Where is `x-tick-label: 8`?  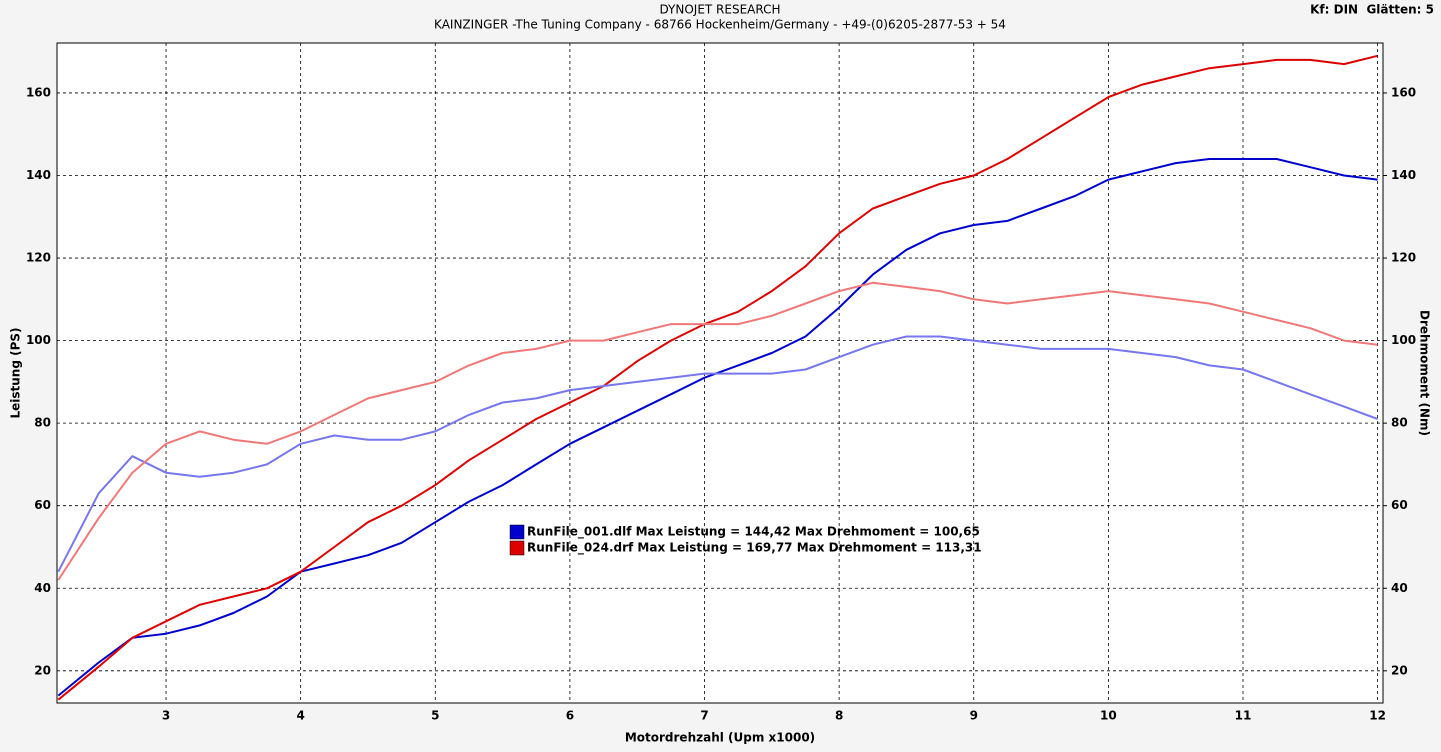 x-tick-label: 8 is located at coordinates (839, 716).